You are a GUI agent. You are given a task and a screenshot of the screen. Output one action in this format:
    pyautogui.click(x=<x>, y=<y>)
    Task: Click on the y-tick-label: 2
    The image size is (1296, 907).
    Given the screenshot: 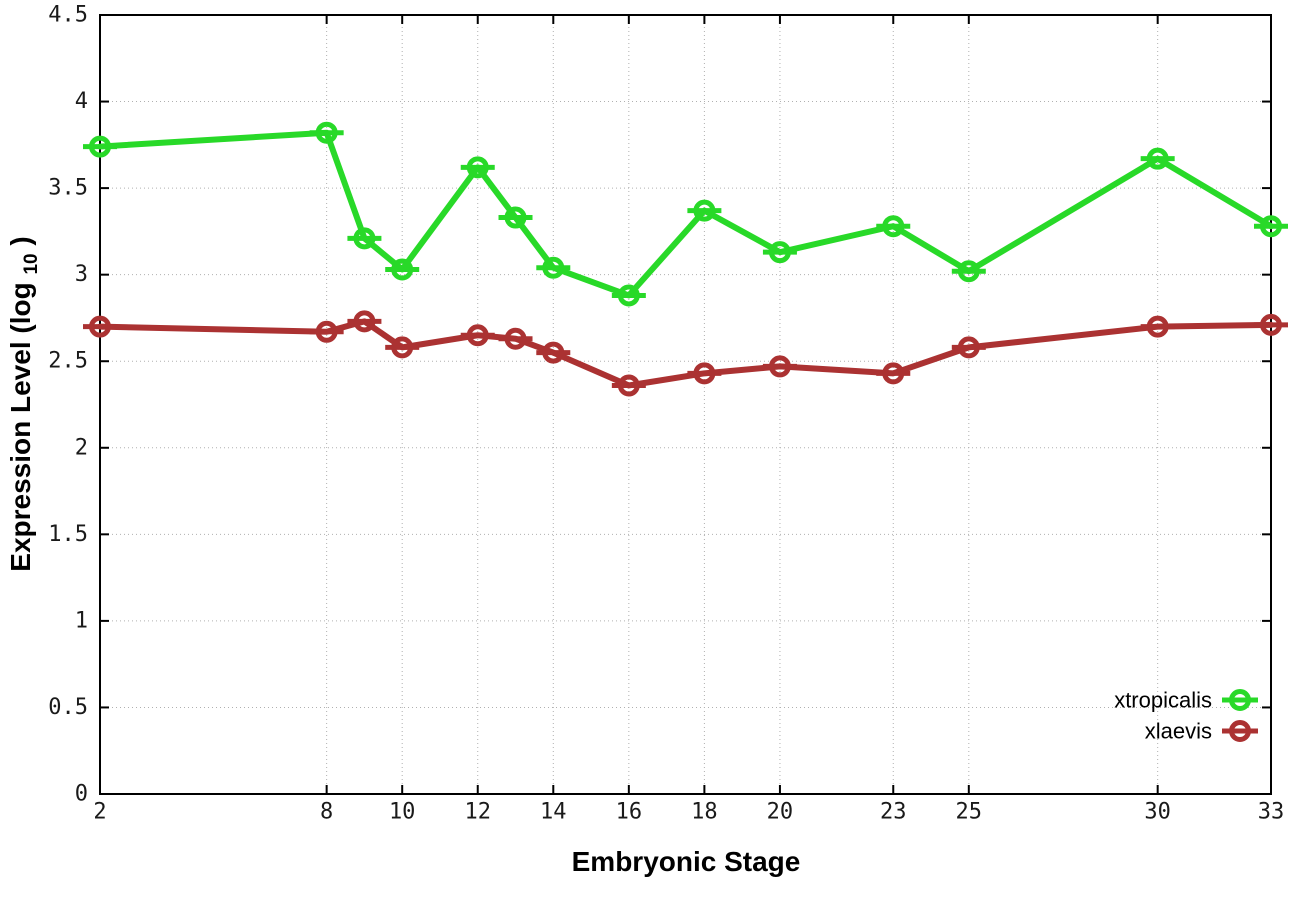 What is the action you would take?
    pyautogui.click(x=81, y=447)
    